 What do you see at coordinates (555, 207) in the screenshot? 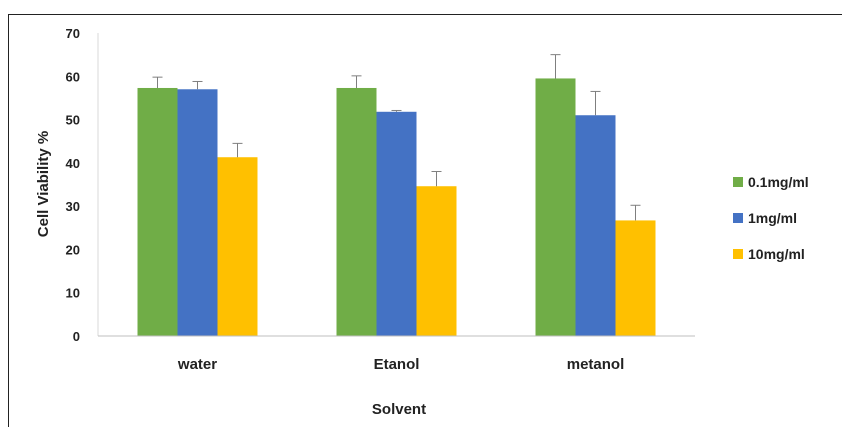
I see `bar-0.1mg/ml-metanol` at bounding box center [555, 207].